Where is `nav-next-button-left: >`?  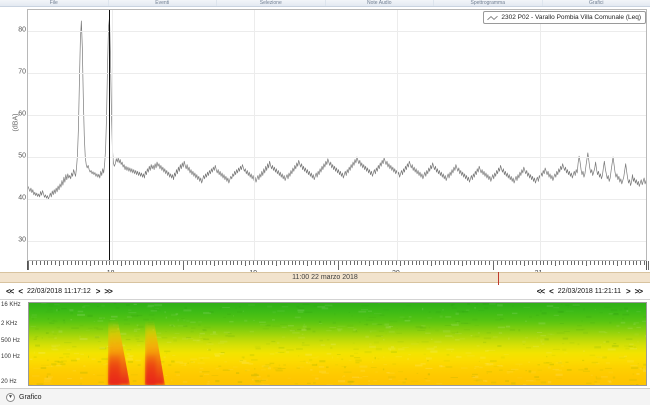
nav-next-button-left: > is located at coordinates (98, 291).